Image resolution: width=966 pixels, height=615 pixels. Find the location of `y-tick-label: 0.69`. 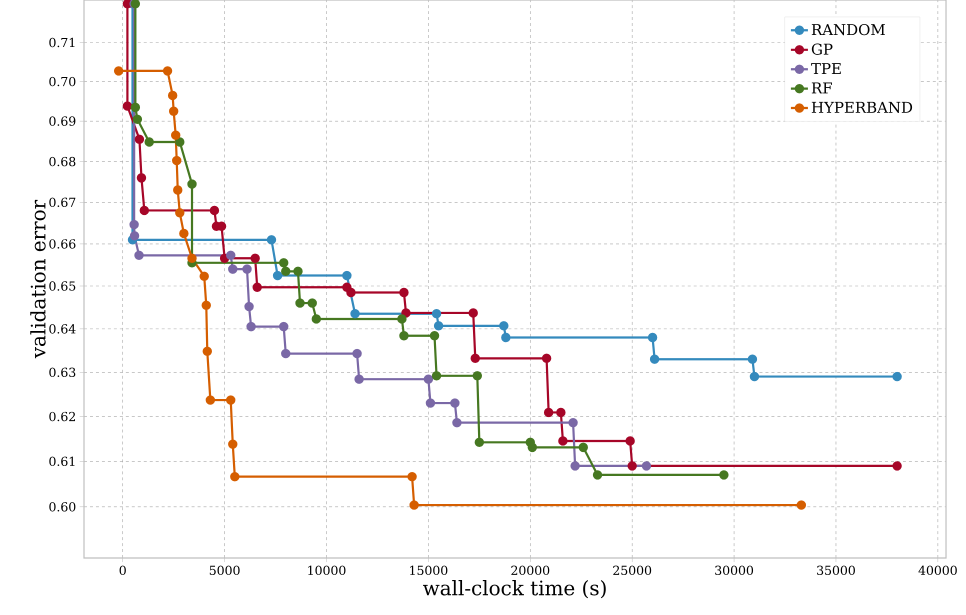

y-tick-label: 0.69 is located at coordinates (62, 121).